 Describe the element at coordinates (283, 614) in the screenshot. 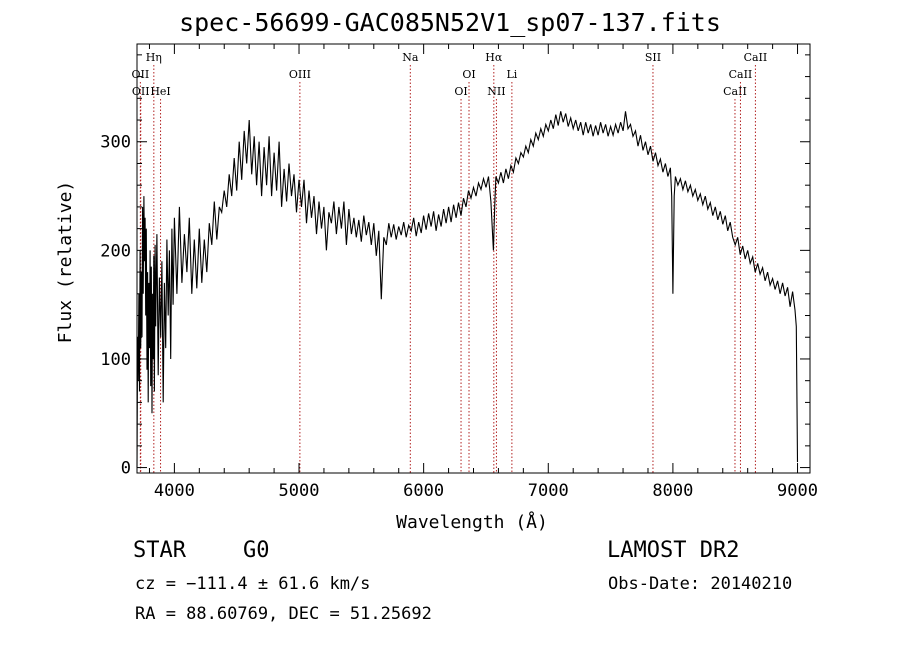

I see `coordinates: RA = 88.60769, DEC = 51.25692` at that location.